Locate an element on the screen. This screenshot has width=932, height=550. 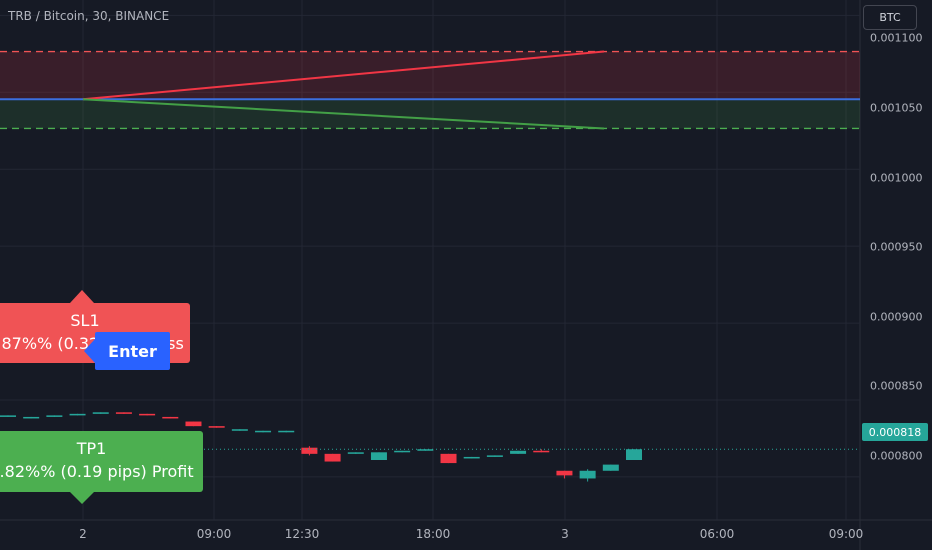
take-profit-arrow is located at coordinates (82, 498).